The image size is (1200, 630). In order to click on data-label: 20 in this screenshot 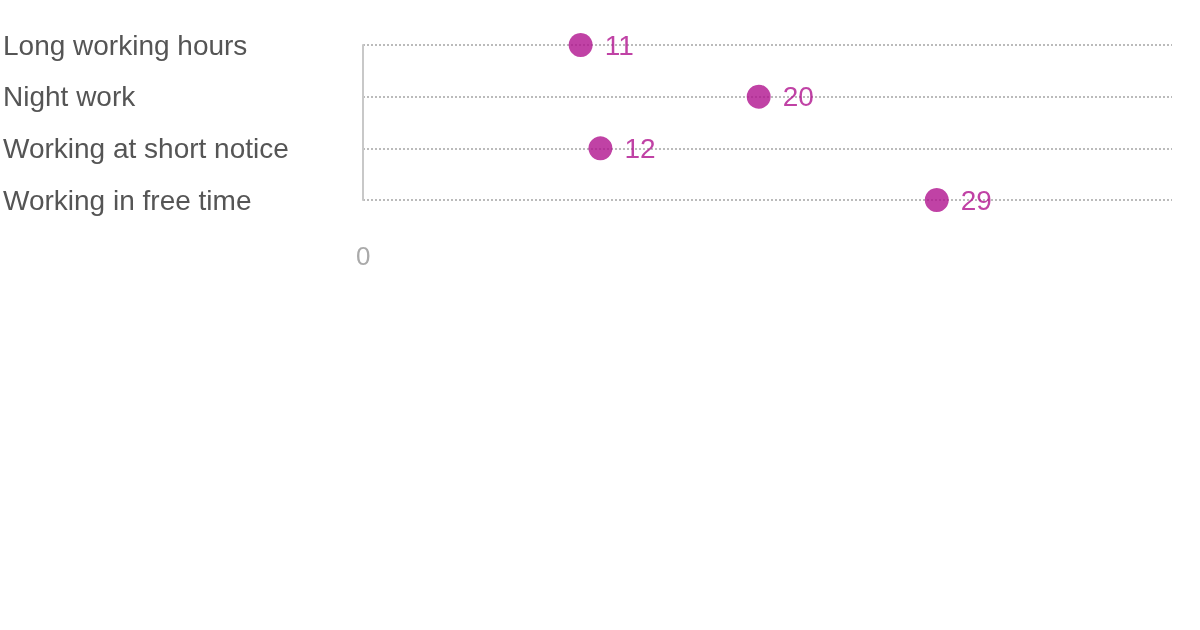, I will do `click(798, 97)`.